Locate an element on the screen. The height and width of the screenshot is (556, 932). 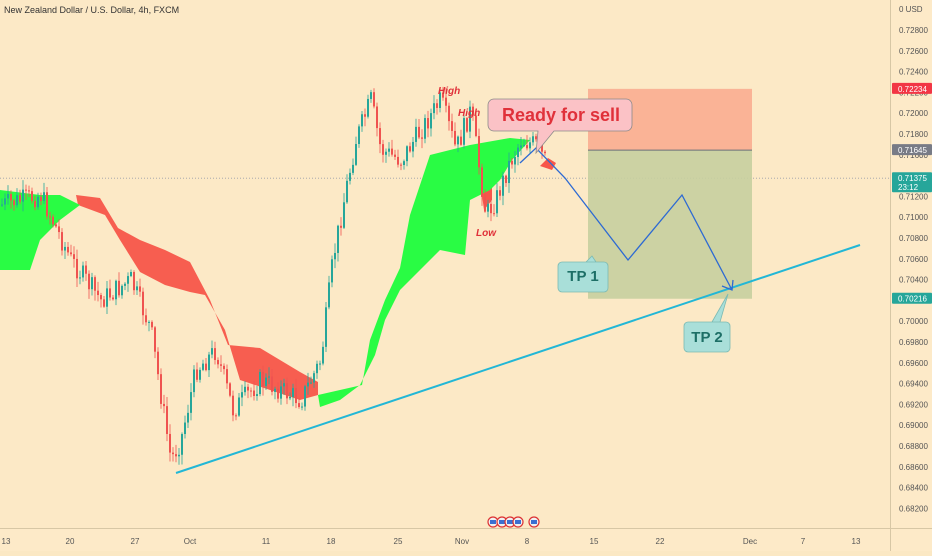
price-tick-label: 0.70400 is located at coordinates (913, 280).